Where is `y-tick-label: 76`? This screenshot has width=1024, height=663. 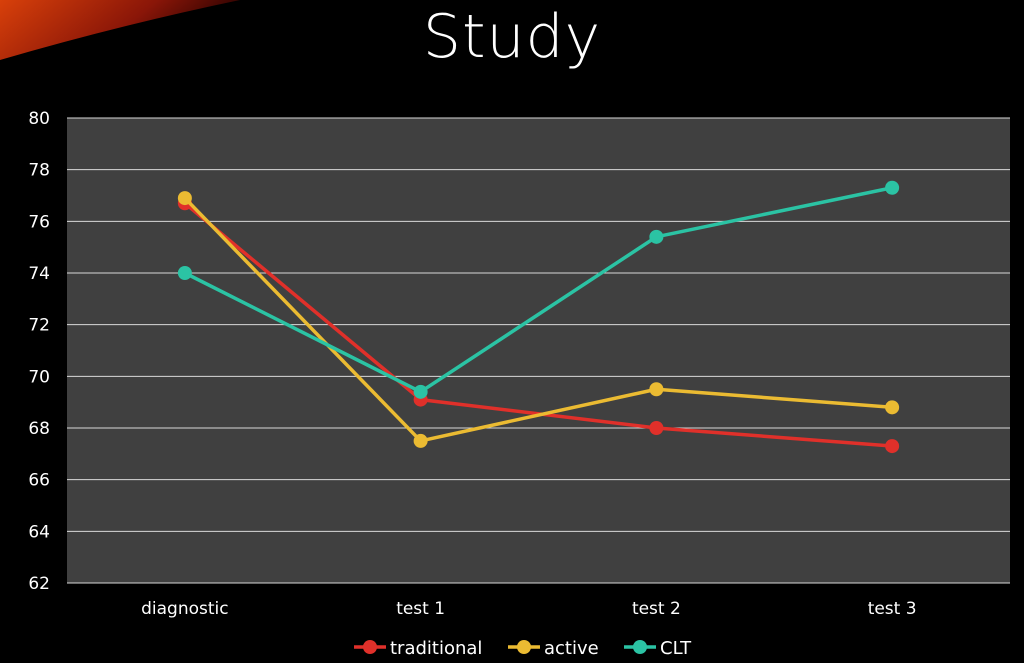 y-tick-label: 76 is located at coordinates (39, 222).